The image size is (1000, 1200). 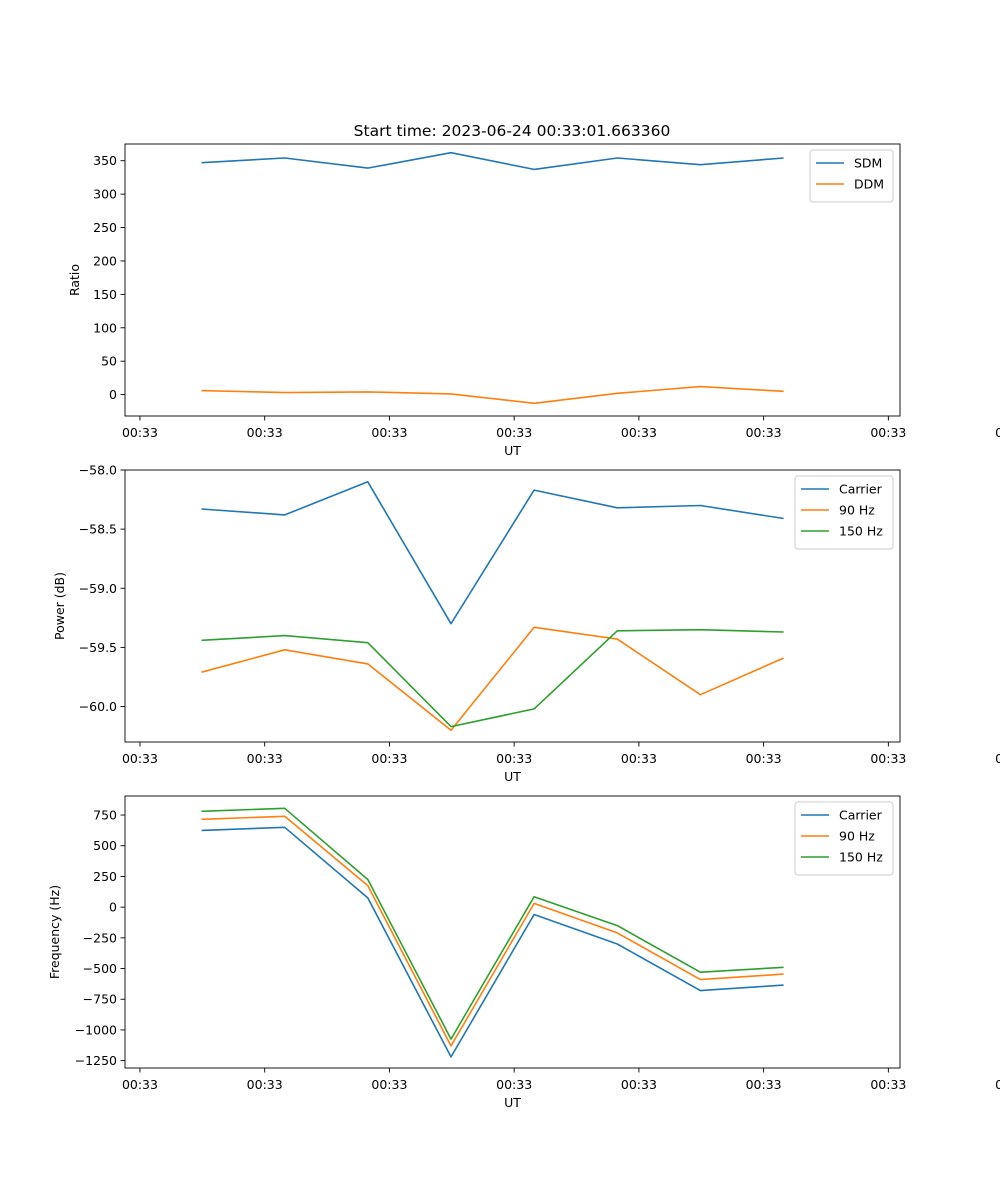 I want to click on y-tick-label: −1250, so click(x=96, y=1060).